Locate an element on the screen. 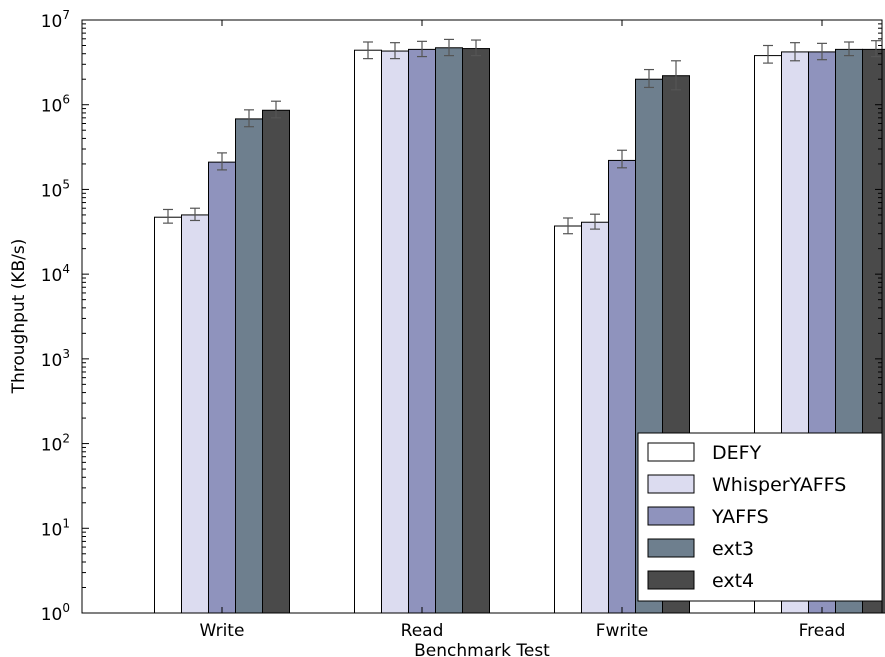 This screenshot has height=657, width=885. x-tick-label: Write is located at coordinates (222, 631).